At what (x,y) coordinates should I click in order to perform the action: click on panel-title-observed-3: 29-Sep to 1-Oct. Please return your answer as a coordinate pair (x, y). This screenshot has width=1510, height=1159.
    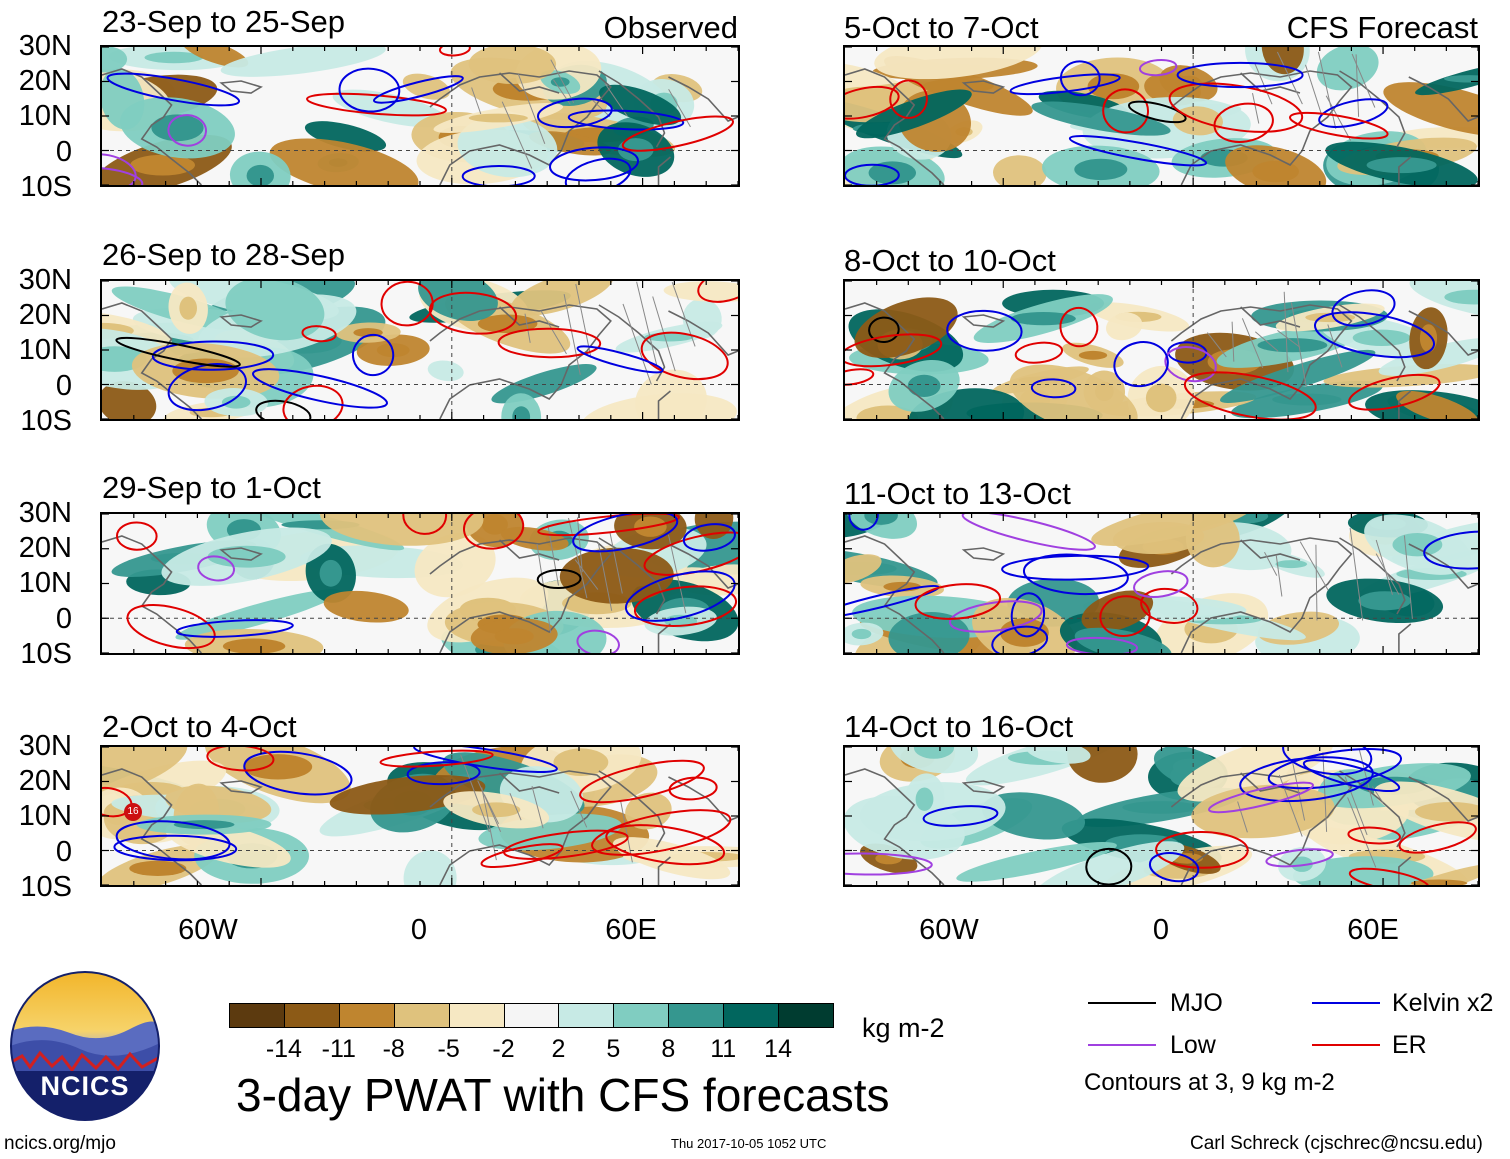
    Looking at the image, I should click on (211, 487).